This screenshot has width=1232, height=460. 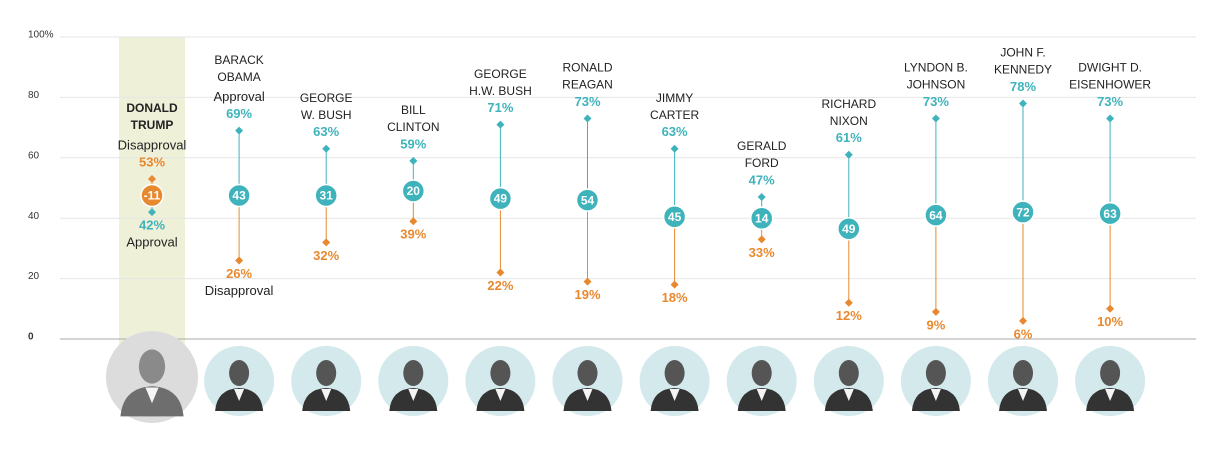 What do you see at coordinates (762, 163) in the screenshot?
I see `president-name: FORD` at bounding box center [762, 163].